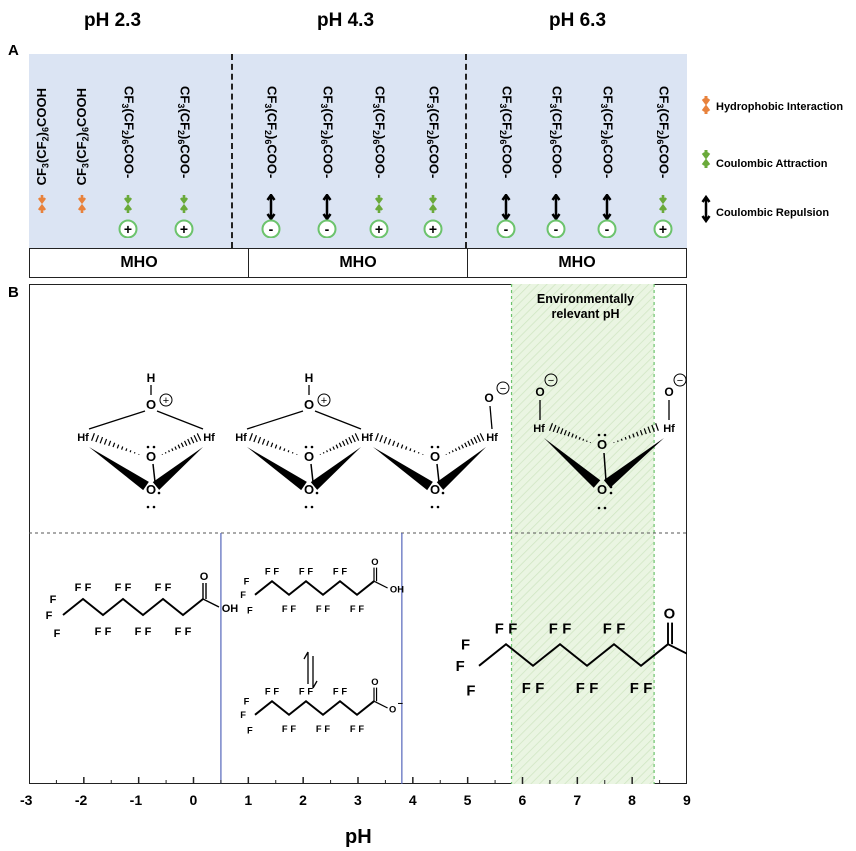 Image resolution: width=856 pixels, height=851 pixels. What do you see at coordinates (113, 20) in the screenshot?
I see `ph-header-2-3: pH 2.3` at bounding box center [113, 20].